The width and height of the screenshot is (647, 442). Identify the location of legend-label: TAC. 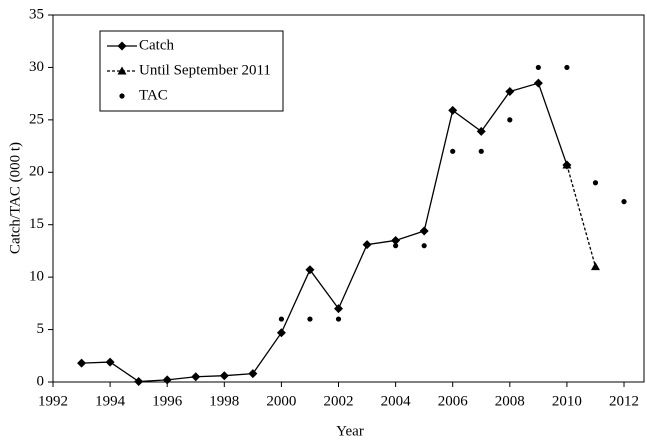
(153, 95).